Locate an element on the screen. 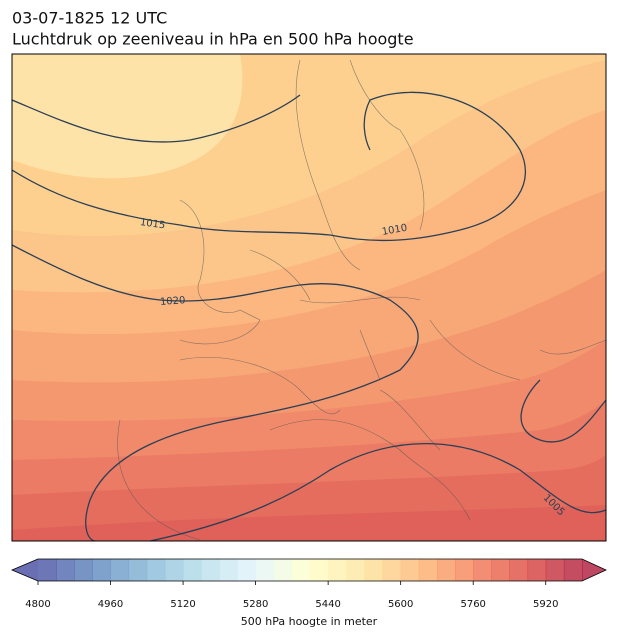 Image resolution: width=618 pixels, height=639 pixels. colorbar-tick-label: 5600 is located at coordinates (400, 604).